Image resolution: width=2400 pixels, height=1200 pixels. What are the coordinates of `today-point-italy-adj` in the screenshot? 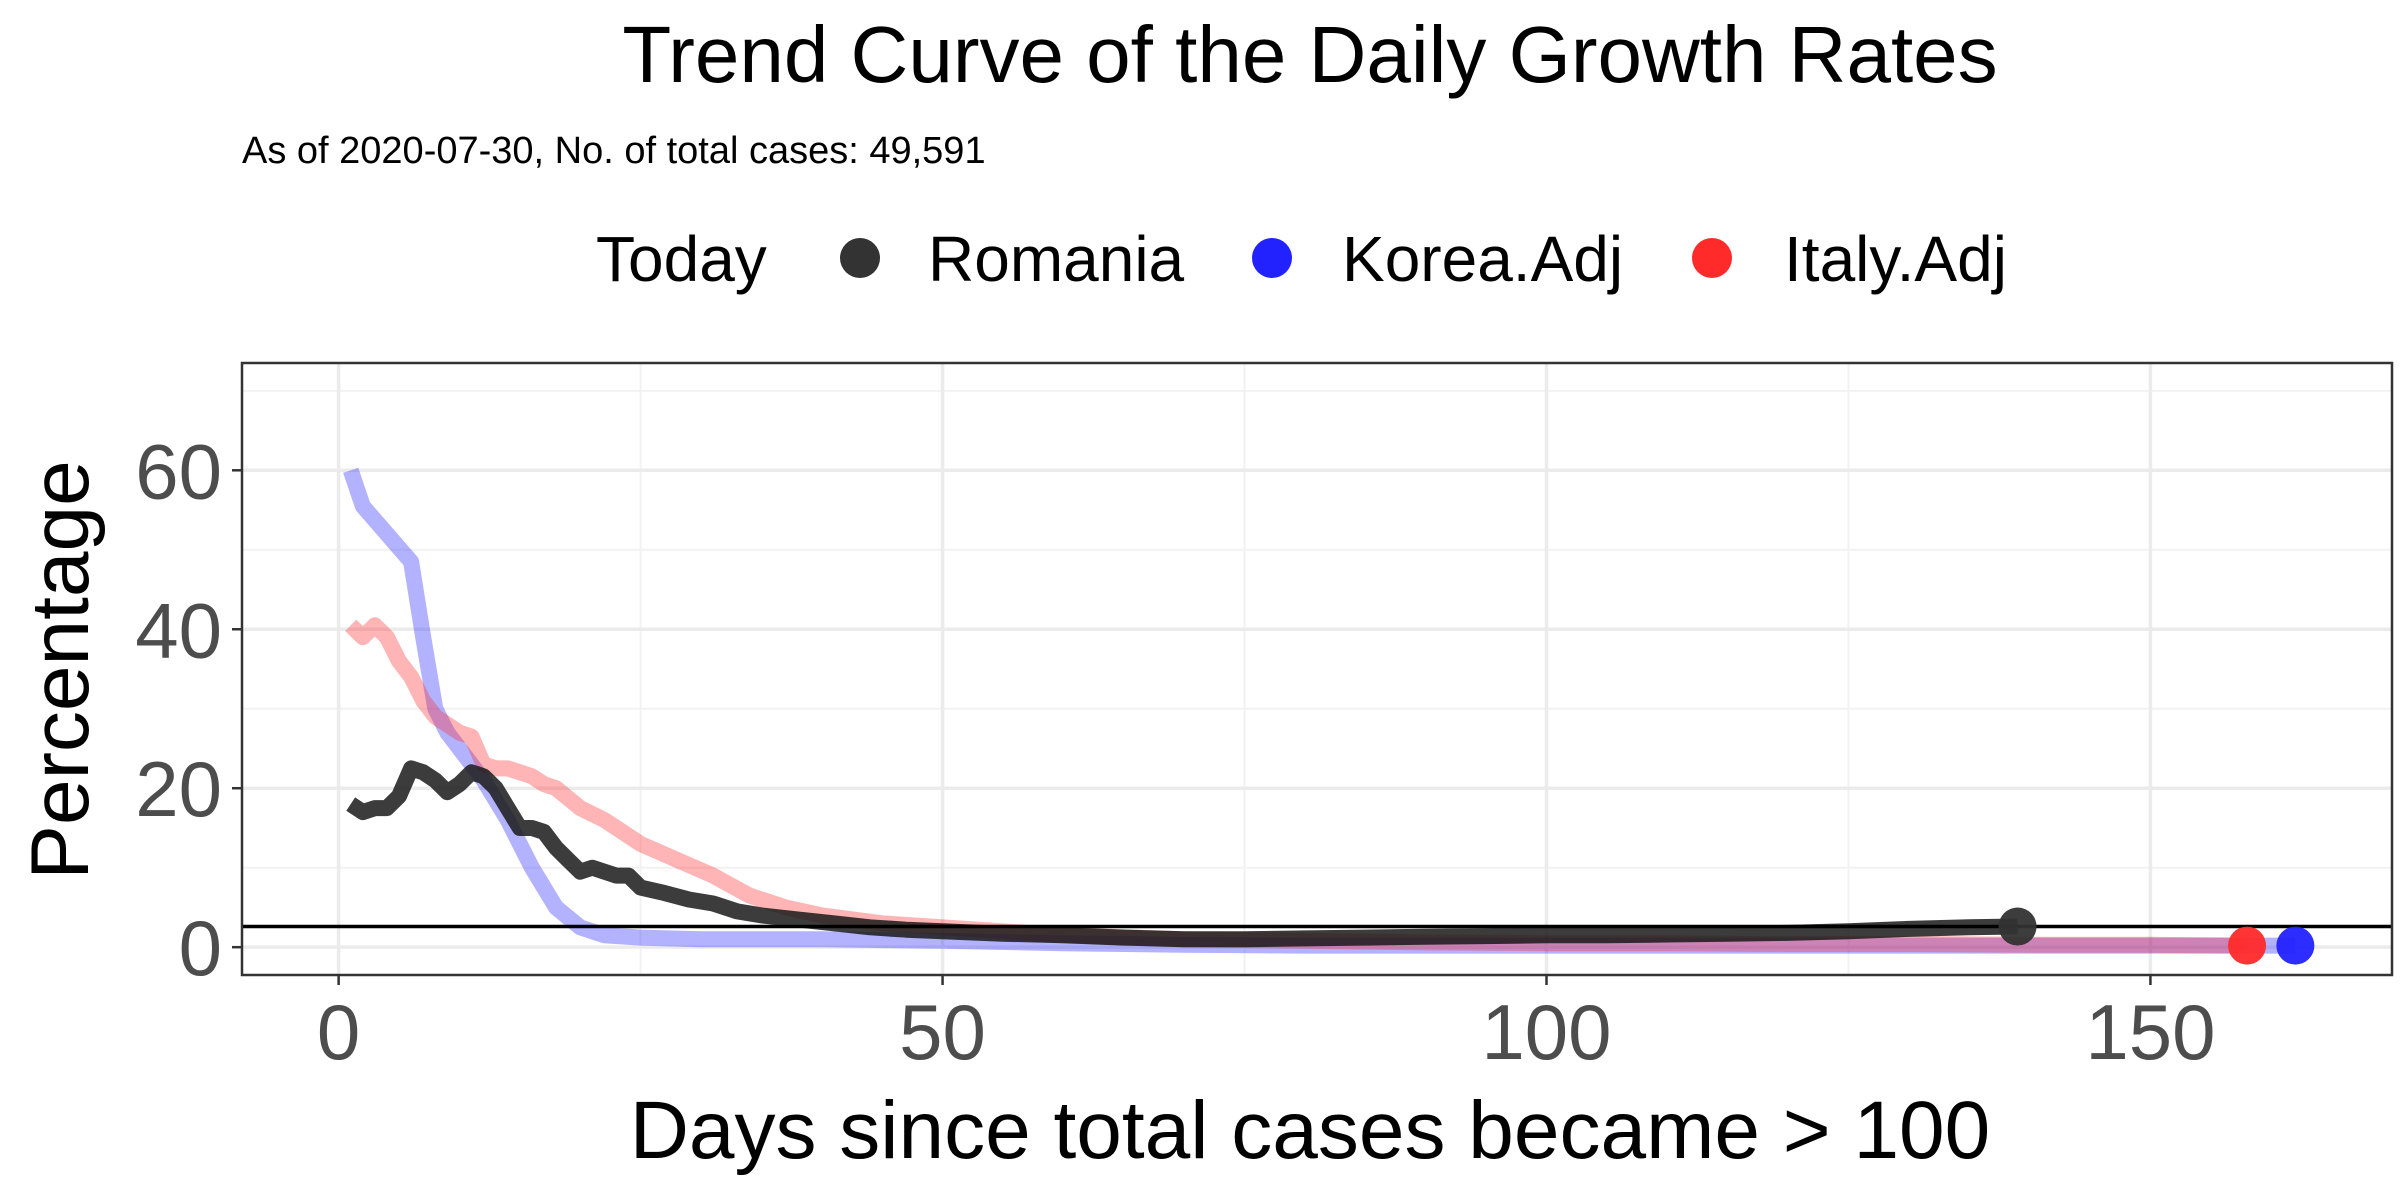 It's located at (2247, 945).